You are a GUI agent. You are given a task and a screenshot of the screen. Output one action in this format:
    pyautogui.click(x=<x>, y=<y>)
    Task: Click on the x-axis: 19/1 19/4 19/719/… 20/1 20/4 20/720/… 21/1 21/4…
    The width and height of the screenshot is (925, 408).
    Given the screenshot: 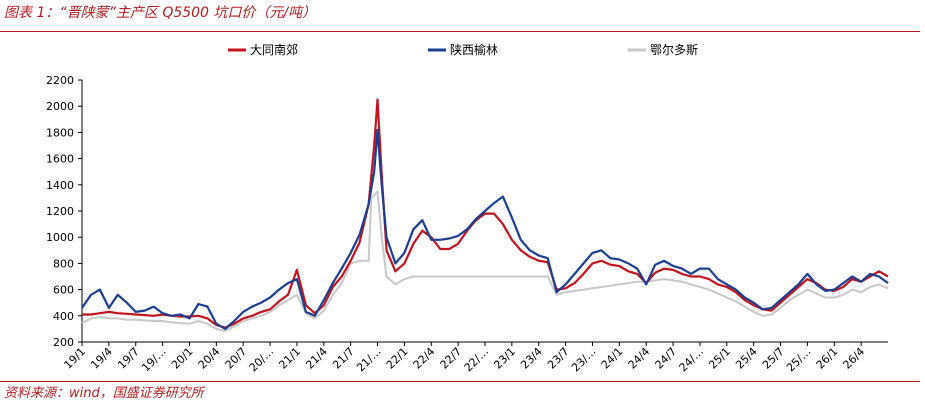 What is the action you would take?
    pyautogui.click(x=474, y=357)
    